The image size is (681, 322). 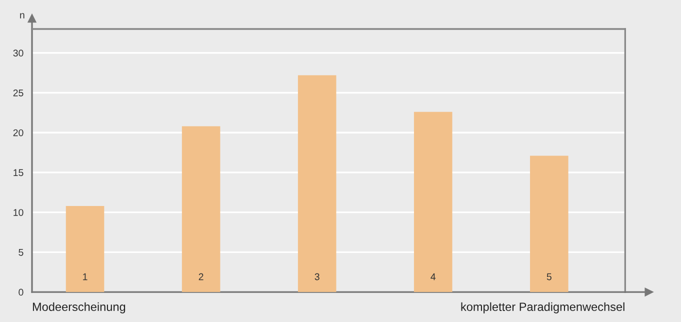 I want to click on x-tick-label: 5, so click(x=549, y=276).